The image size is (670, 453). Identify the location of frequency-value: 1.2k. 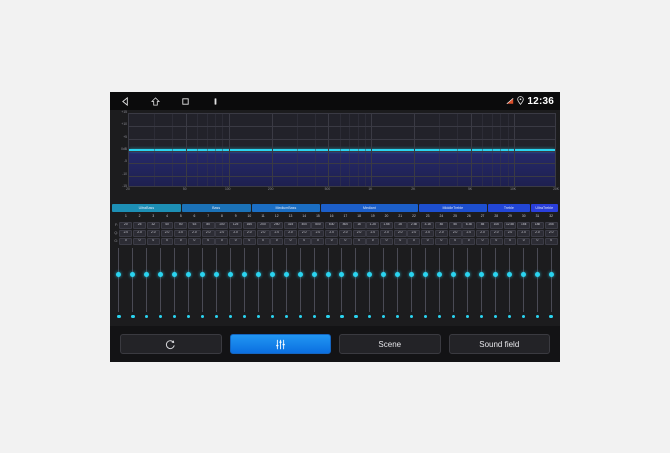
(373, 225).